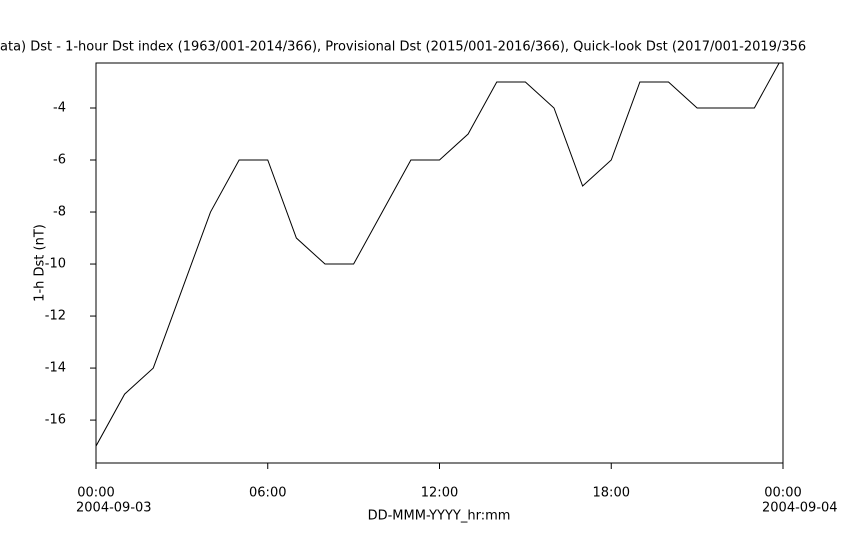 This screenshot has height=546, width=863. What do you see at coordinates (114, 508) in the screenshot?
I see `start-date: 2004-09-03` at bounding box center [114, 508].